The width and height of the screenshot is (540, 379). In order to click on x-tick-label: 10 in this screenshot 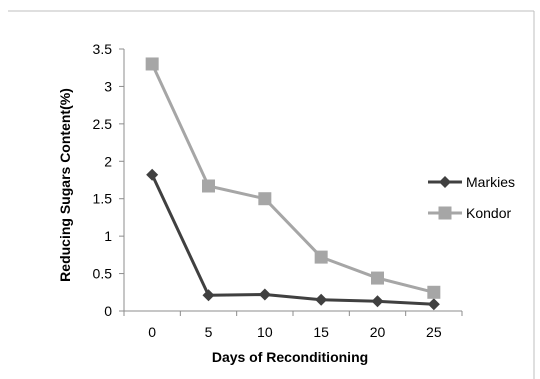, I will do `click(265, 332)`.